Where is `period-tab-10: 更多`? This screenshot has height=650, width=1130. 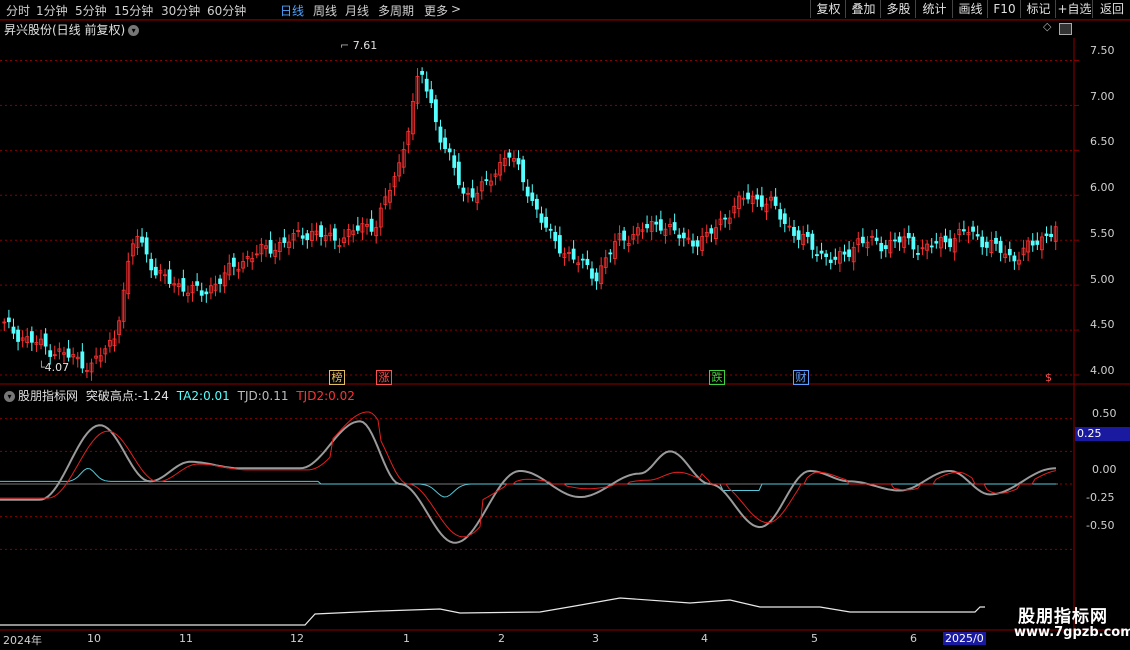
period-tab-10: 更多 is located at coordinates (436, 11).